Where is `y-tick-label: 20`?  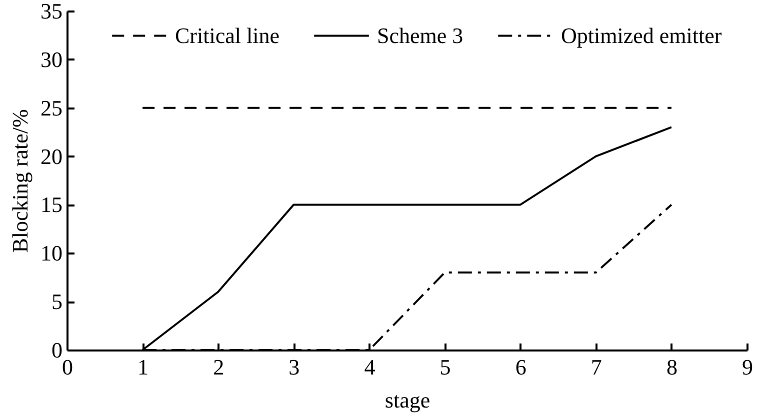
y-tick-label: 20 is located at coordinates (51, 156).